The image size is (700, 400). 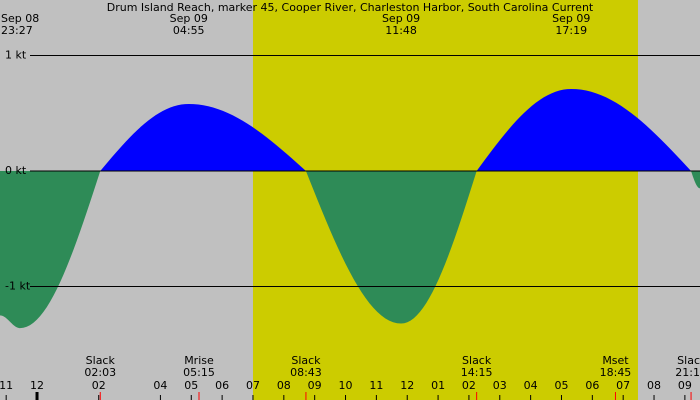 What do you see at coordinates (18, 286) in the screenshot?
I see `y-tick-label: -1 kt` at bounding box center [18, 286].